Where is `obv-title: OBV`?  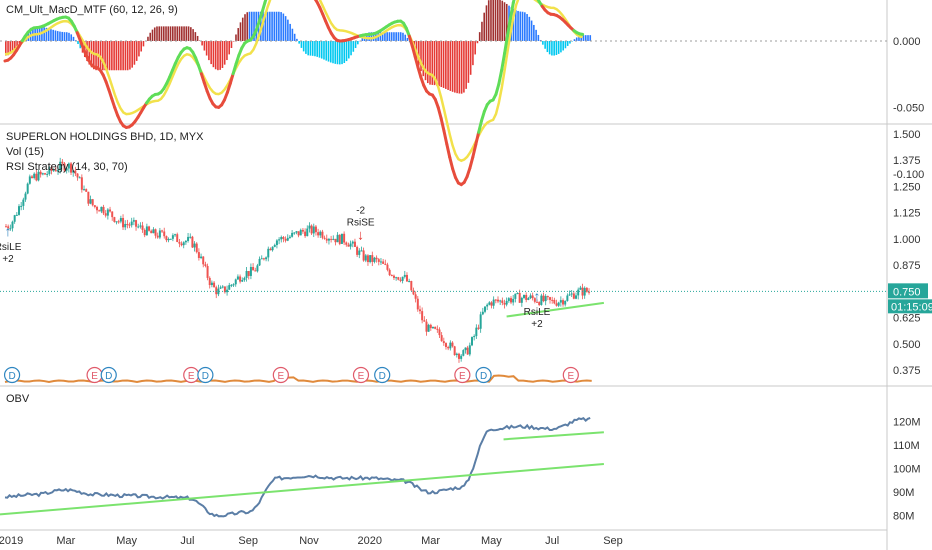
obv-title: OBV is located at coordinates (18, 399).